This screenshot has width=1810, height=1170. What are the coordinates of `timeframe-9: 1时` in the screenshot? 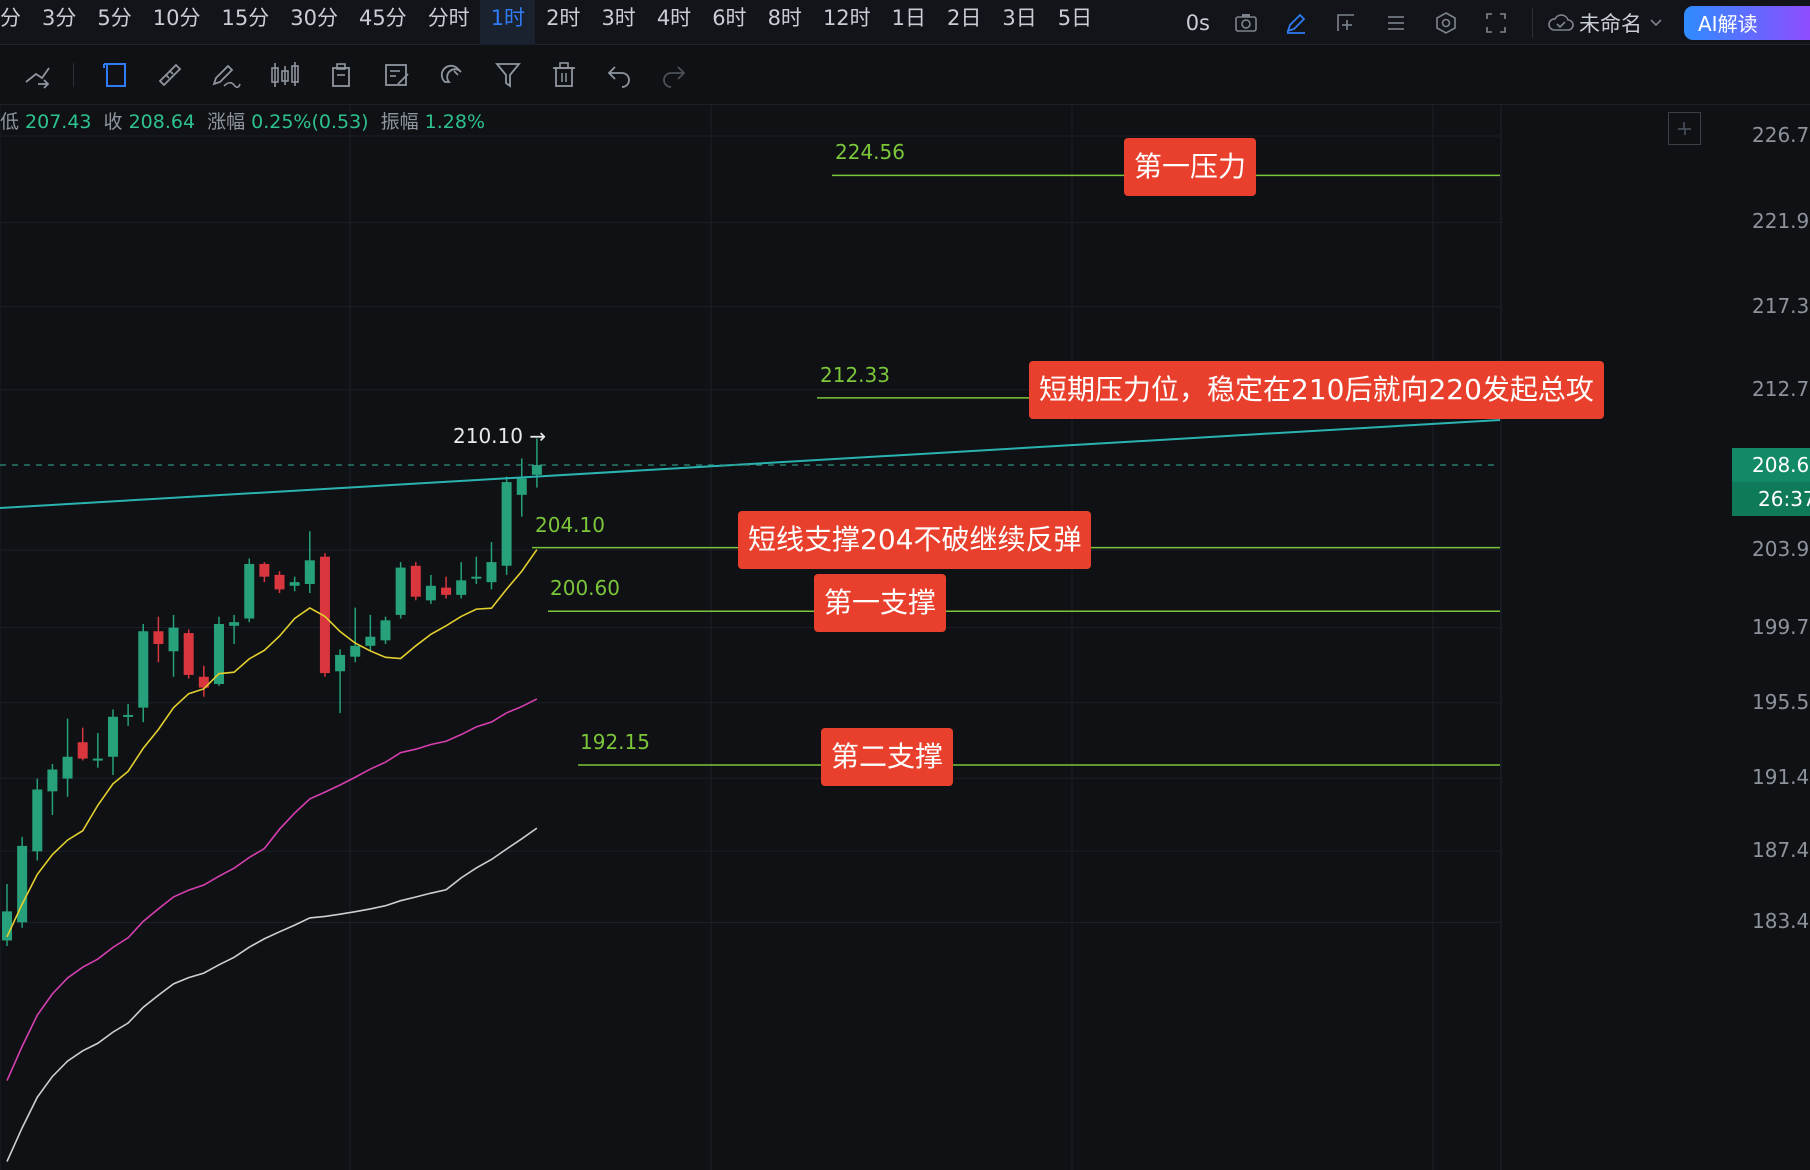 It's located at (507, 22).